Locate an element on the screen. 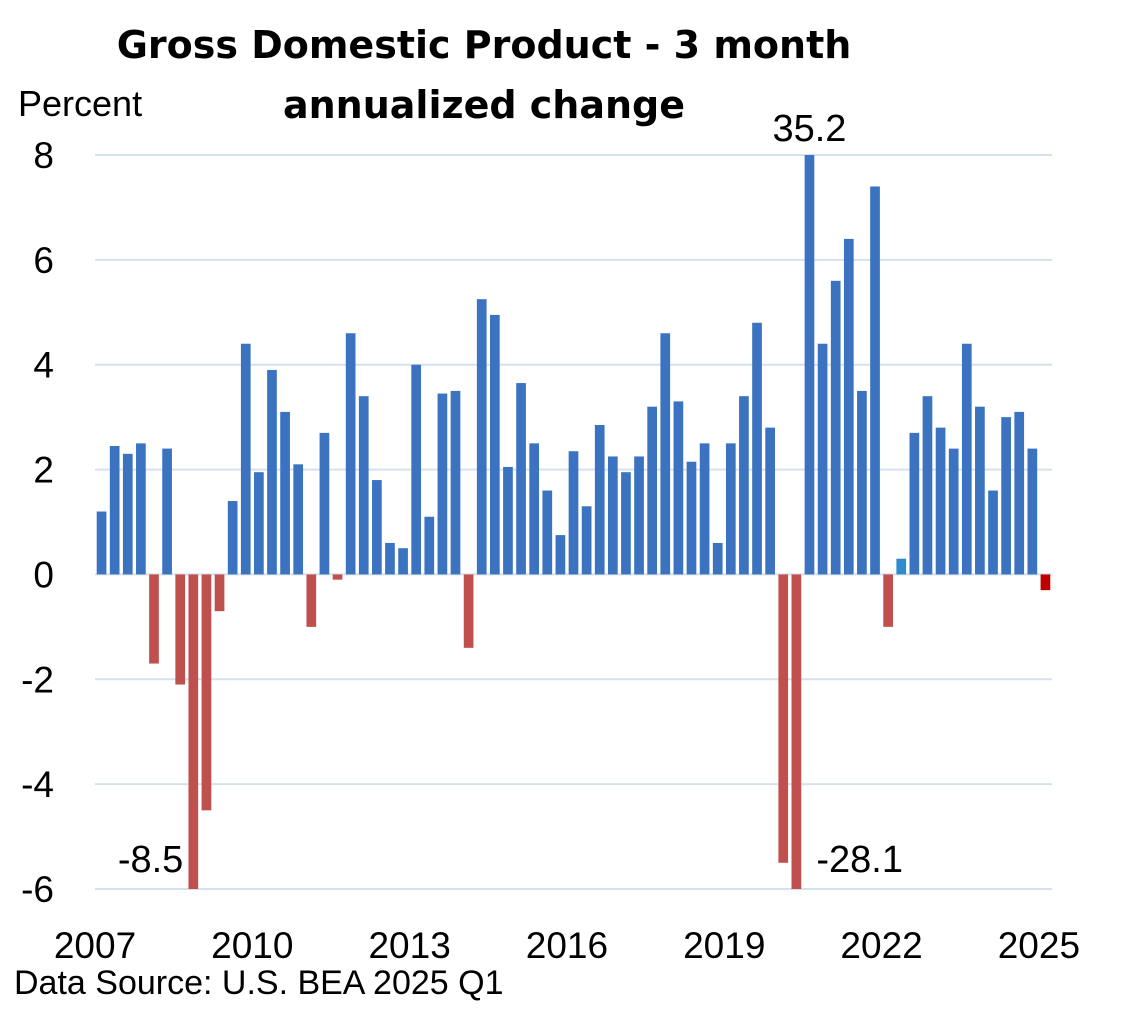  y-tick-label: 4 is located at coordinates (43, 365).